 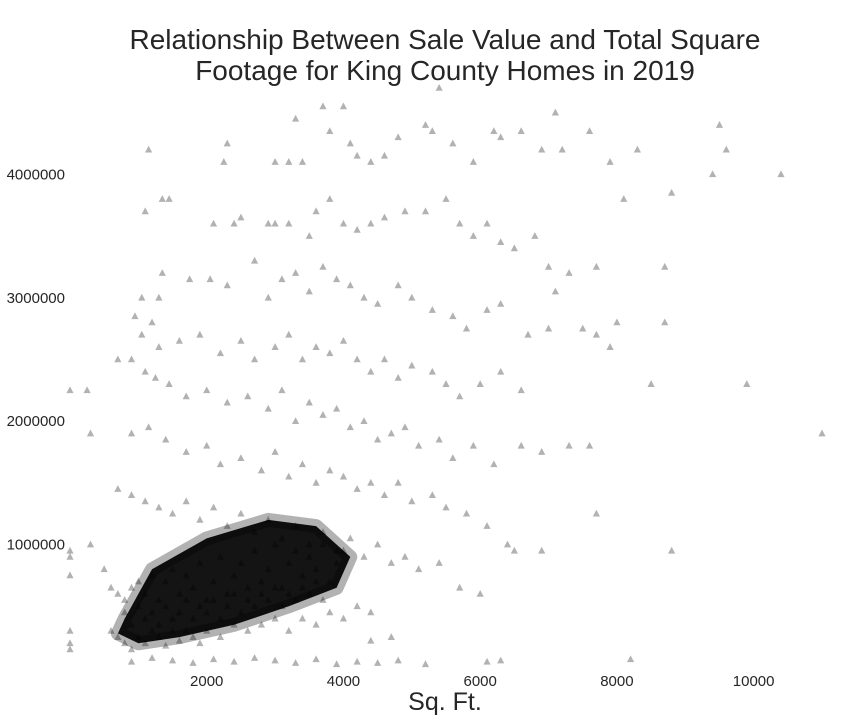 I want to click on y-tick-label: 2000000, so click(x=36, y=421).